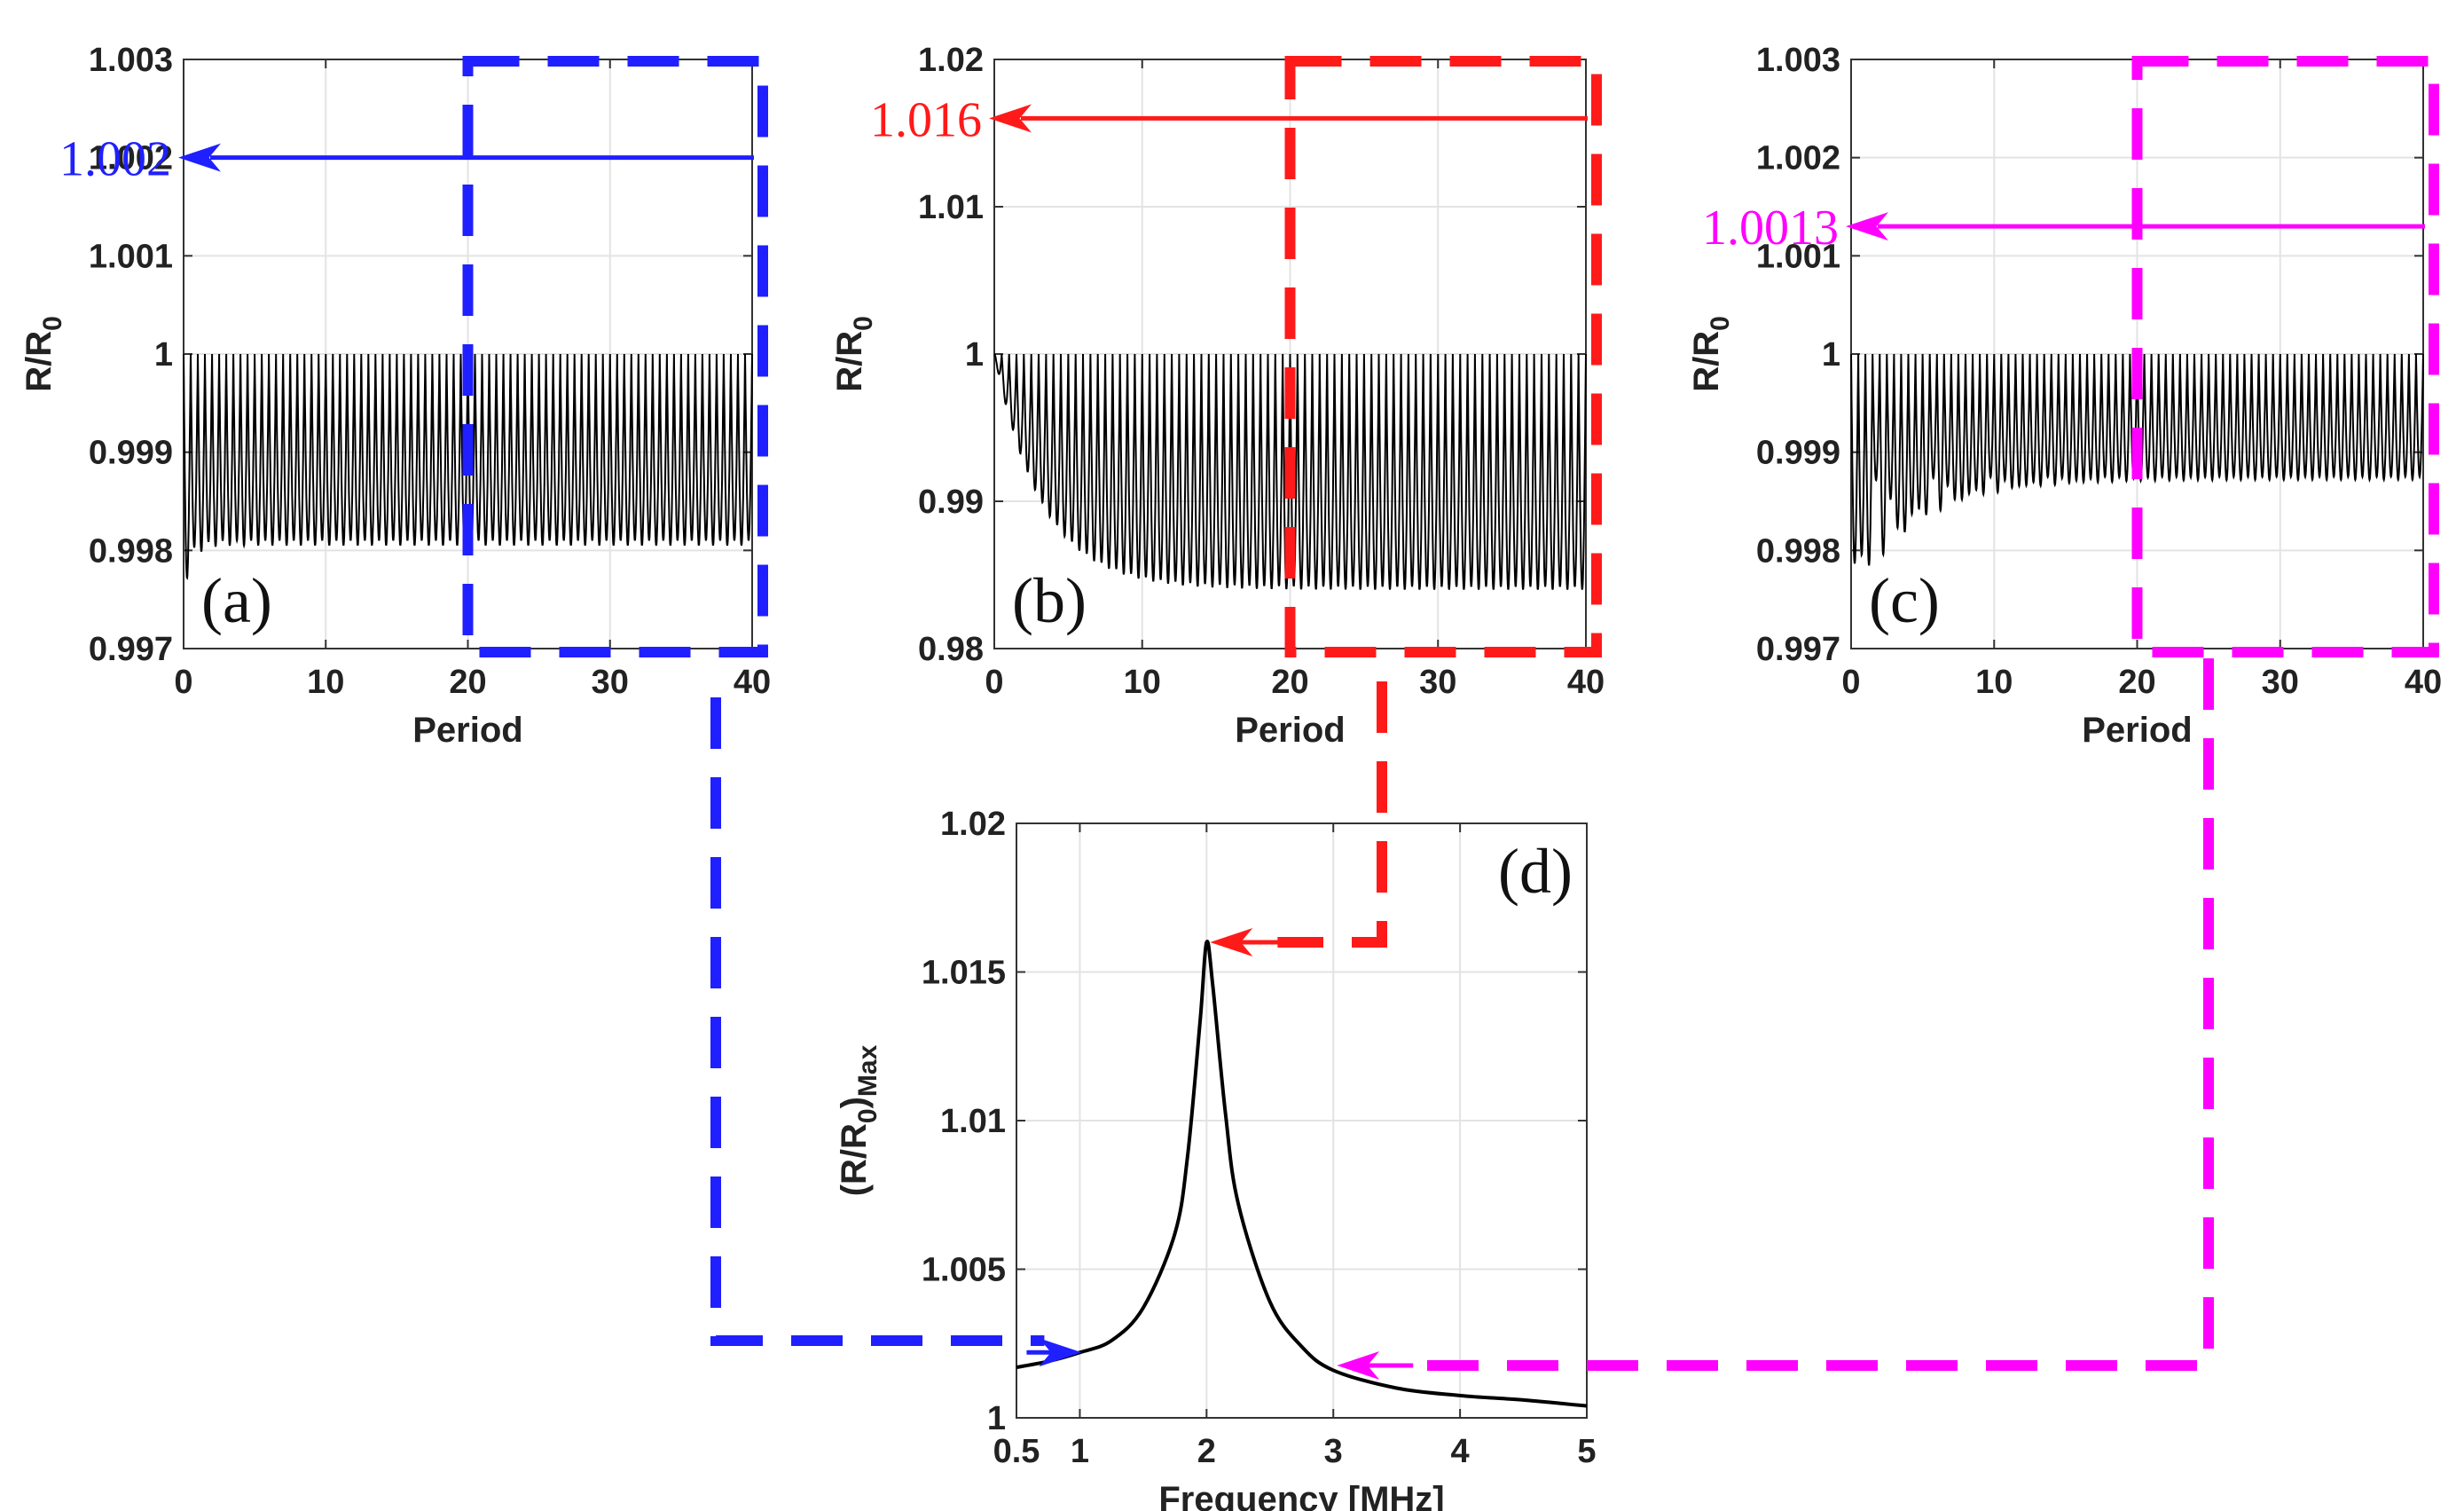 Image resolution: width=2464 pixels, height=1511 pixels. I want to click on panel-label: (c), so click(1904, 600).